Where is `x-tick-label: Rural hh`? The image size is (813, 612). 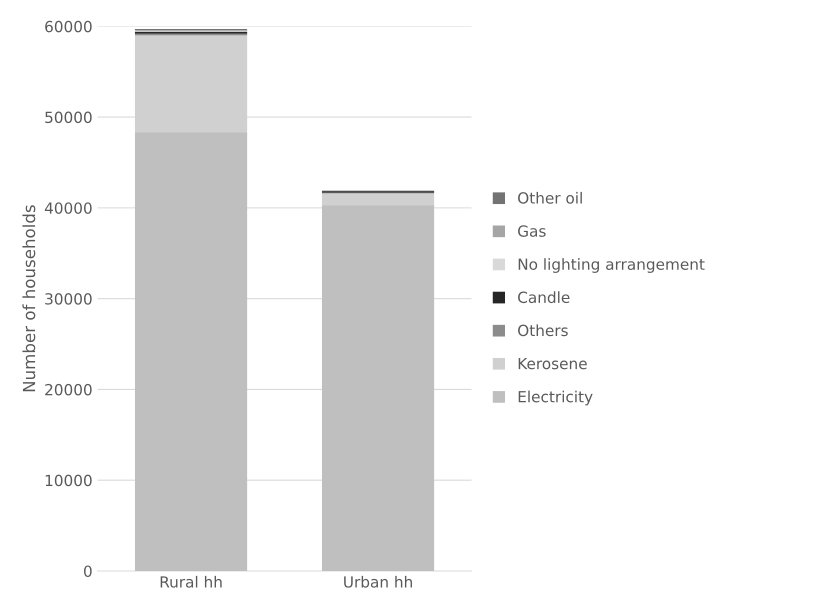
x-tick-label: Rural hh is located at coordinates (191, 582).